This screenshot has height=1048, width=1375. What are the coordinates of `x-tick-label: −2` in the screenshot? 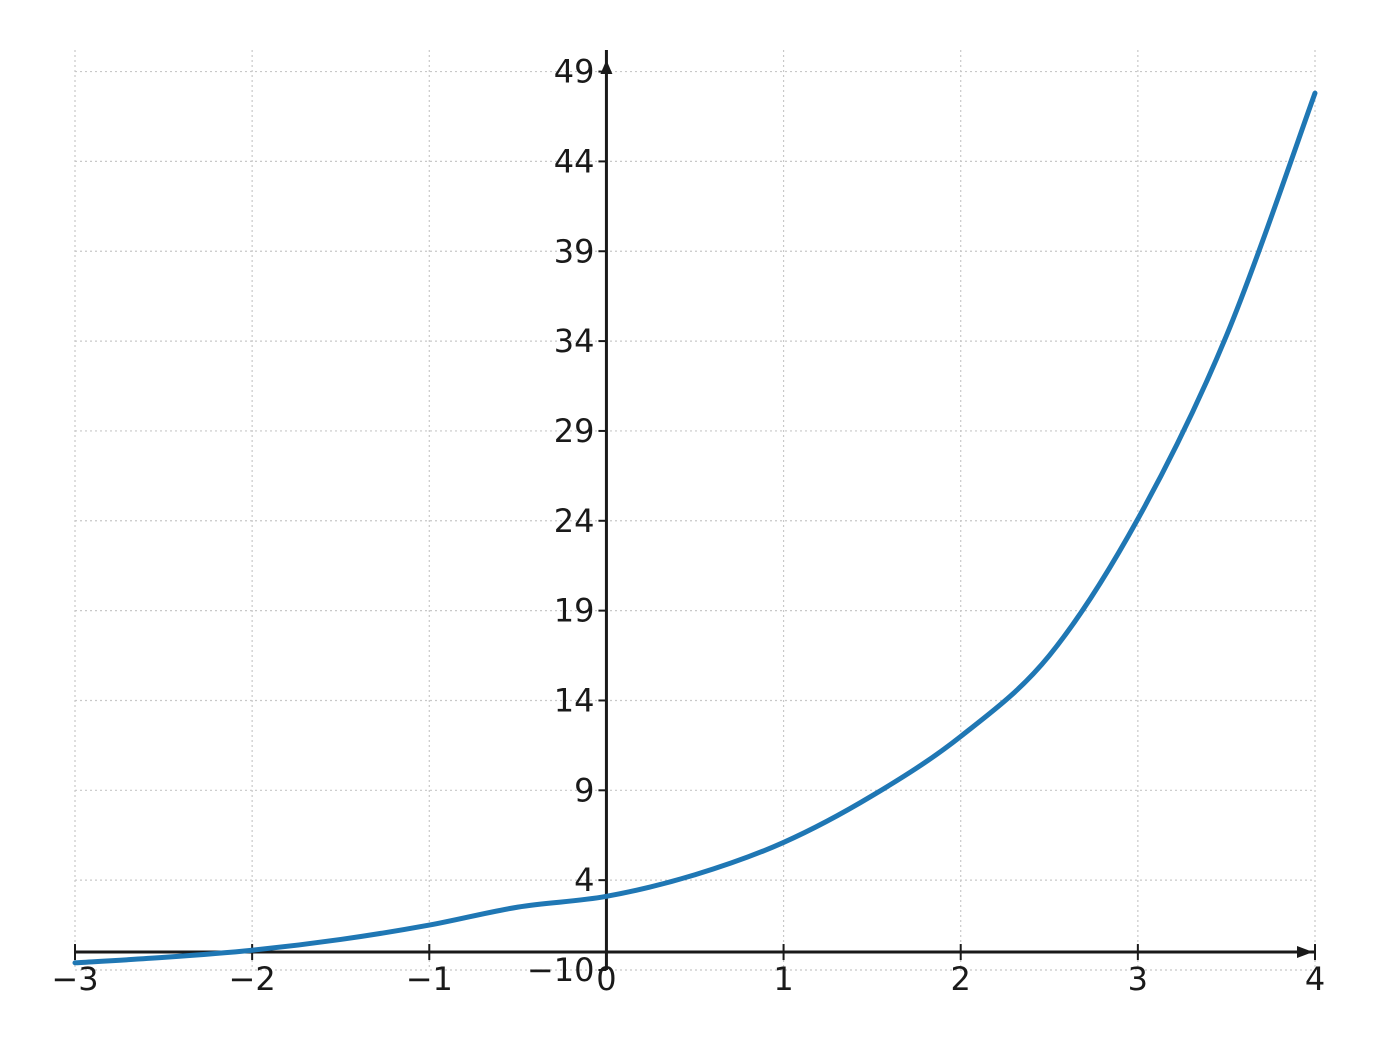 It's located at (252, 979).